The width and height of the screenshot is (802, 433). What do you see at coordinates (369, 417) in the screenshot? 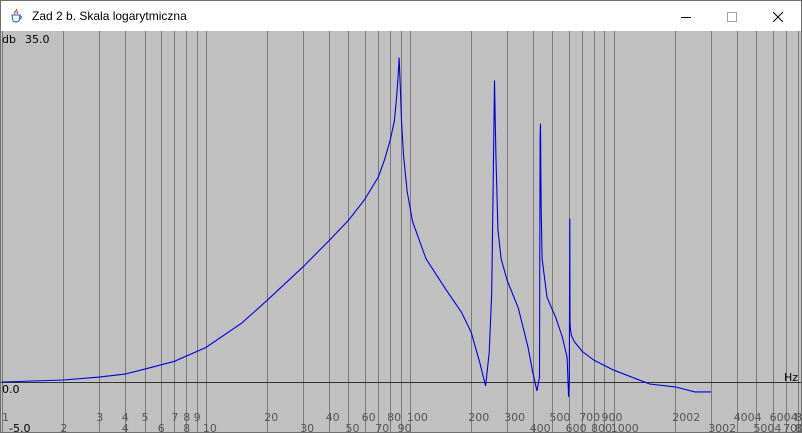
I see `x-tick-label: 60` at bounding box center [369, 417].